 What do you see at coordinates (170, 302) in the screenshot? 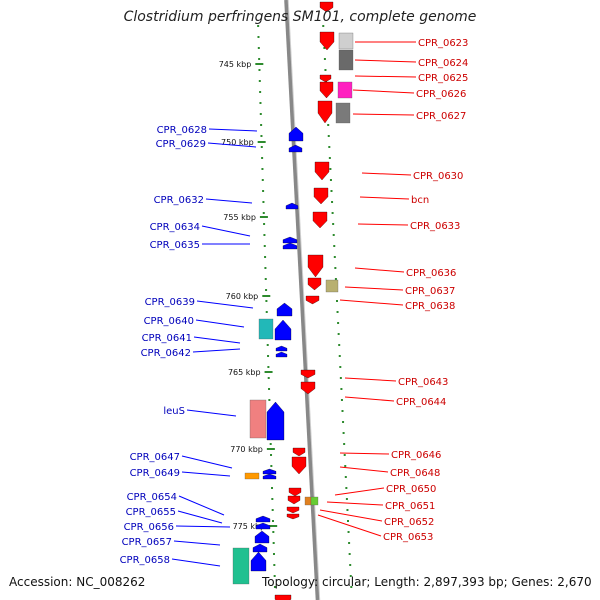
I see `gene-label-CPR_0639: CPR_0639` at bounding box center [170, 302].